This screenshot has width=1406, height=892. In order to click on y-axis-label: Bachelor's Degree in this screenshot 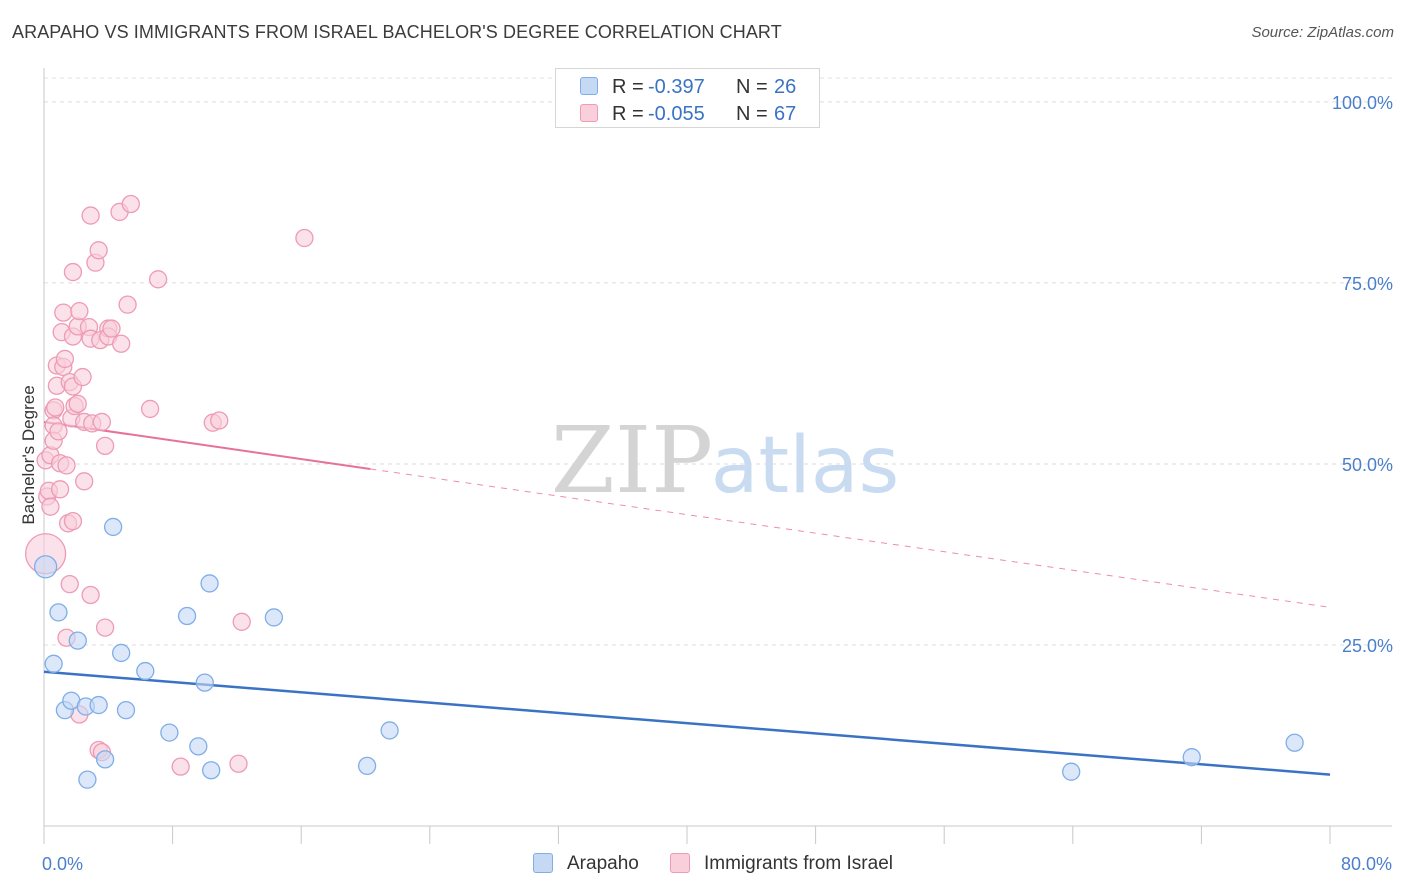, I will do `click(28, 454)`.